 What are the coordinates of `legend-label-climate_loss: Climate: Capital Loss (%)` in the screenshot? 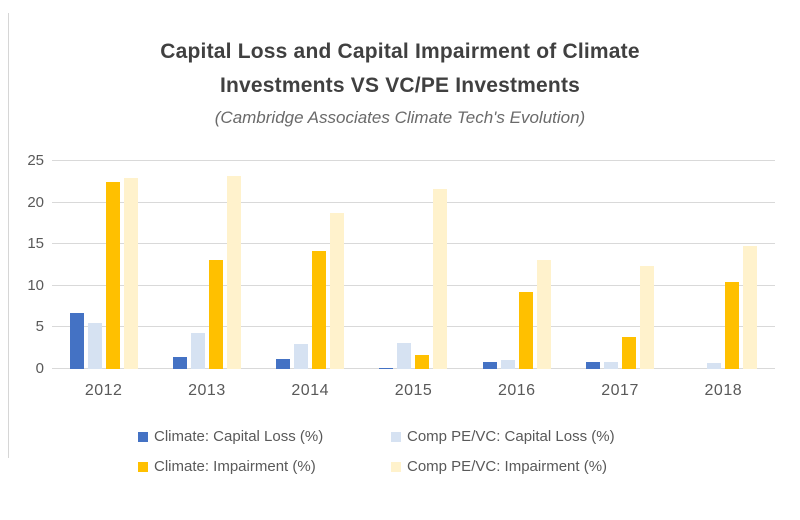 It's located at (239, 436).